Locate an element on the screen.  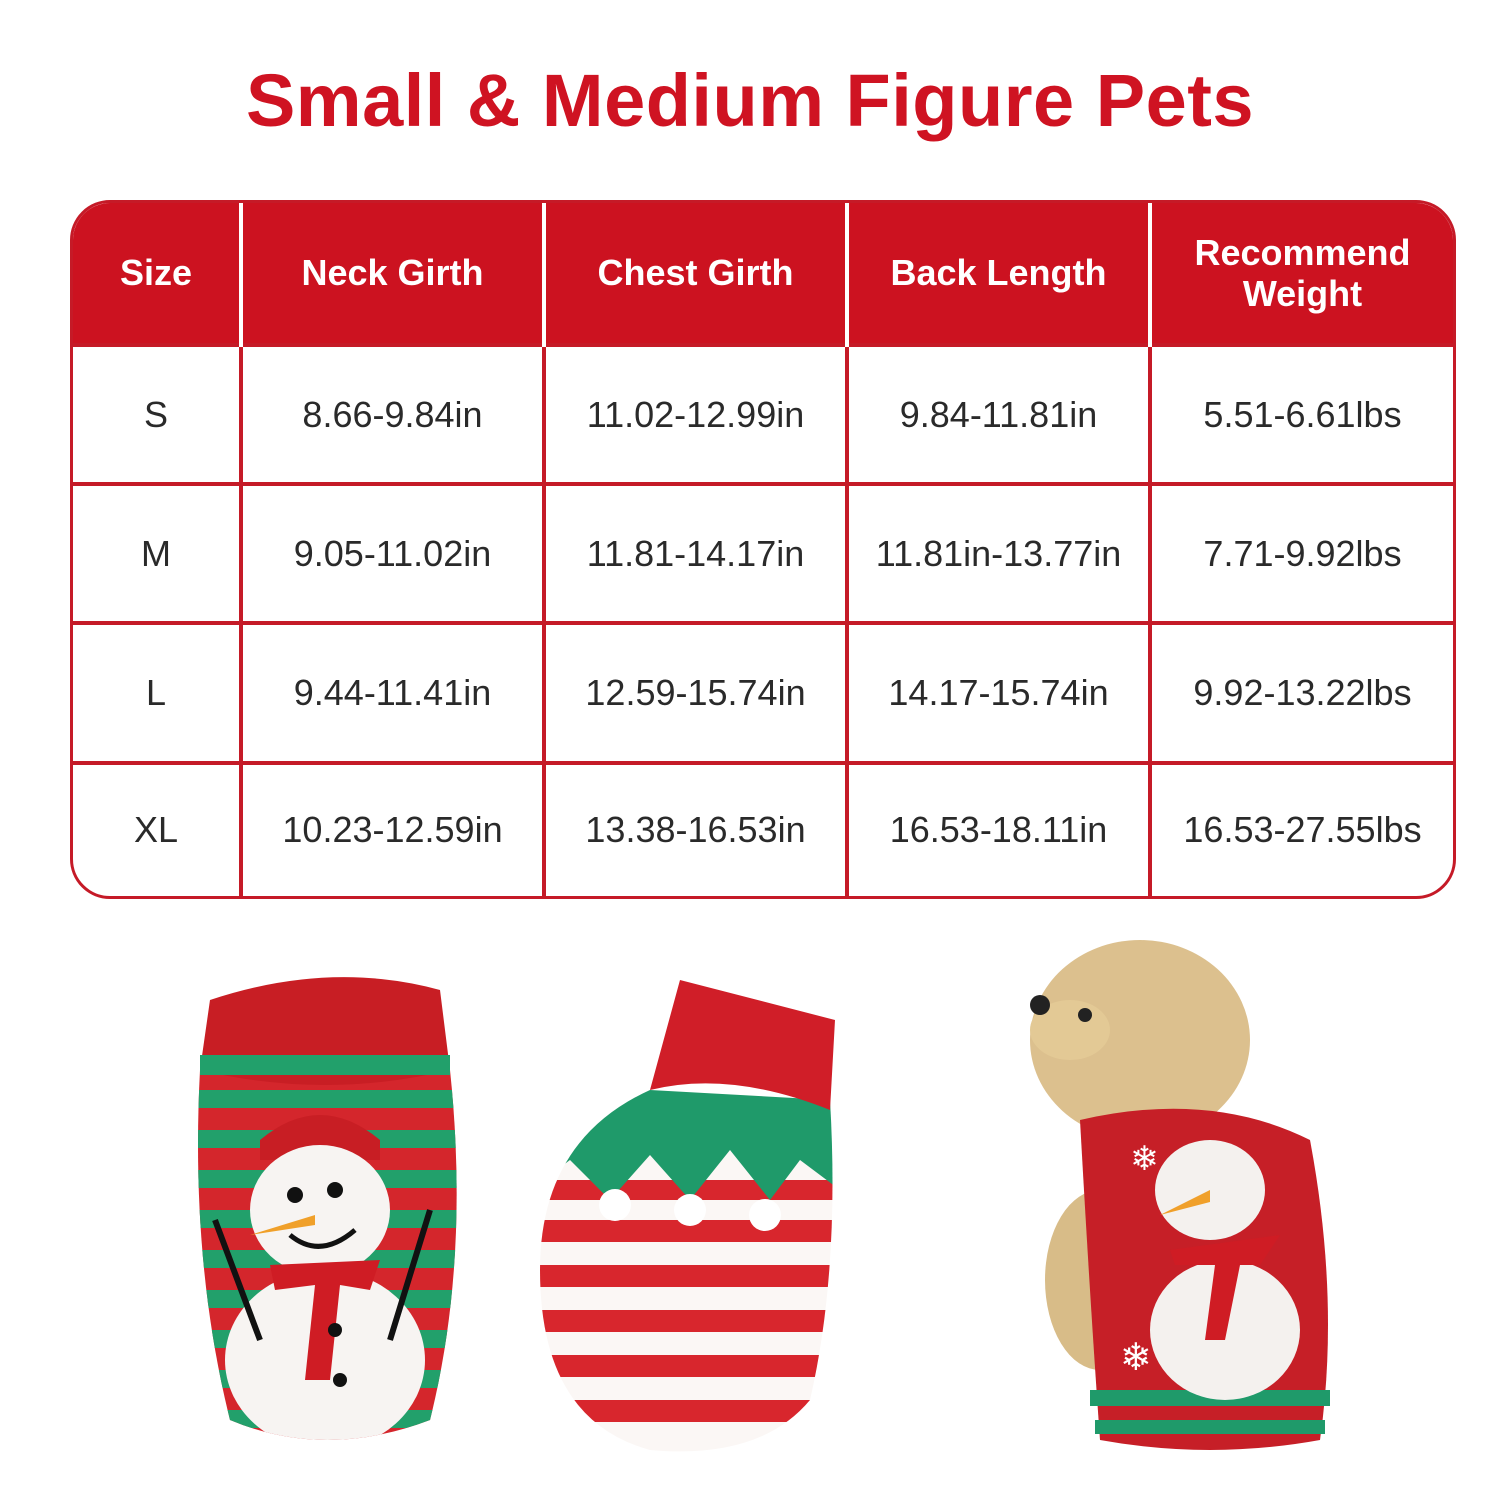
cell-size: L is located at coordinates (158, 692).